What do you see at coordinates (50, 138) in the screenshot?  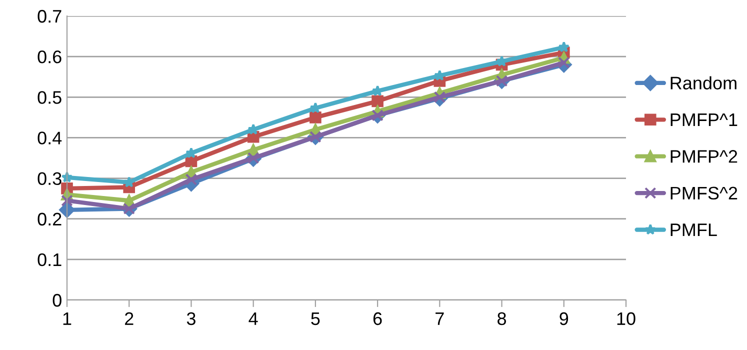 I see `y-tick-label: 0.4` at bounding box center [50, 138].